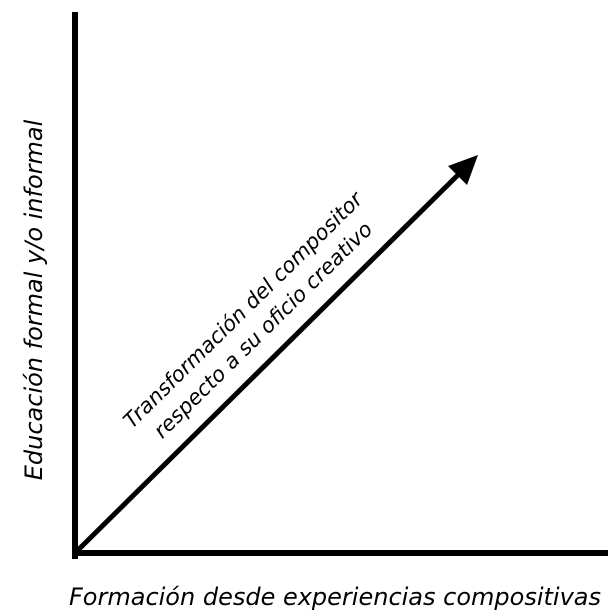 The image size is (608, 616). Describe the element at coordinates (34, 299) in the screenshot. I see `y-axis-label: Educación formal y/o informal` at that location.